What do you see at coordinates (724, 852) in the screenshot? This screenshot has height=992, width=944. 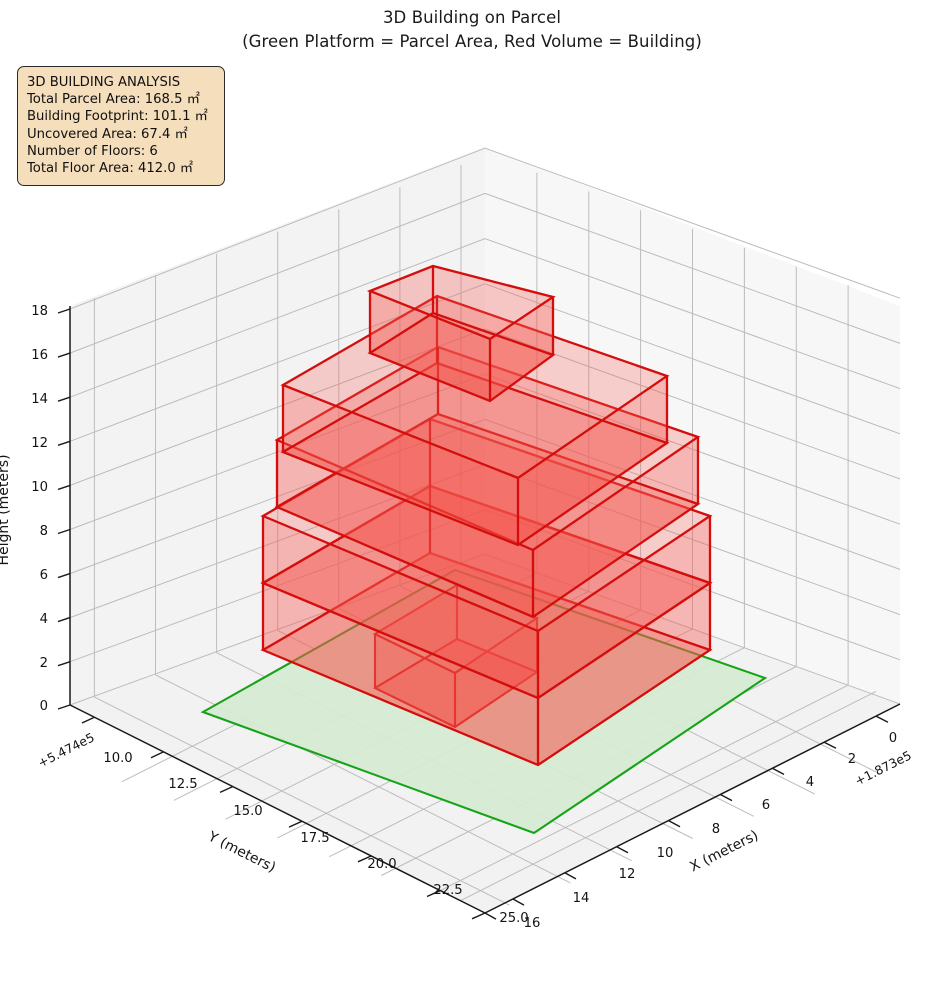 I see `x-axis-label: X (meters)` at bounding box center [724, 852].